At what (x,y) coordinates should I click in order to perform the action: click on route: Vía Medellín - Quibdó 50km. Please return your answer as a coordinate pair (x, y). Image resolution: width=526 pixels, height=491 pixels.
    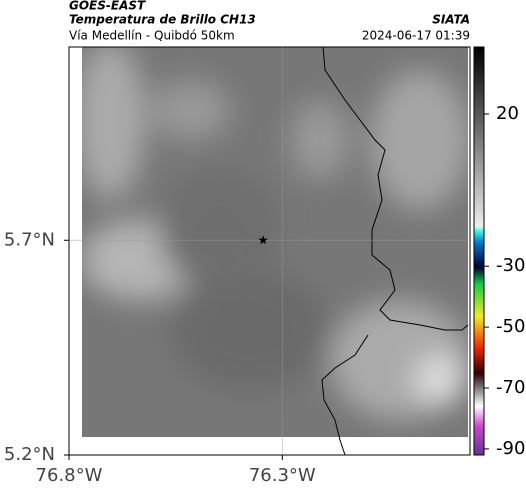
    Looking at the image, I should click on (152, 36).